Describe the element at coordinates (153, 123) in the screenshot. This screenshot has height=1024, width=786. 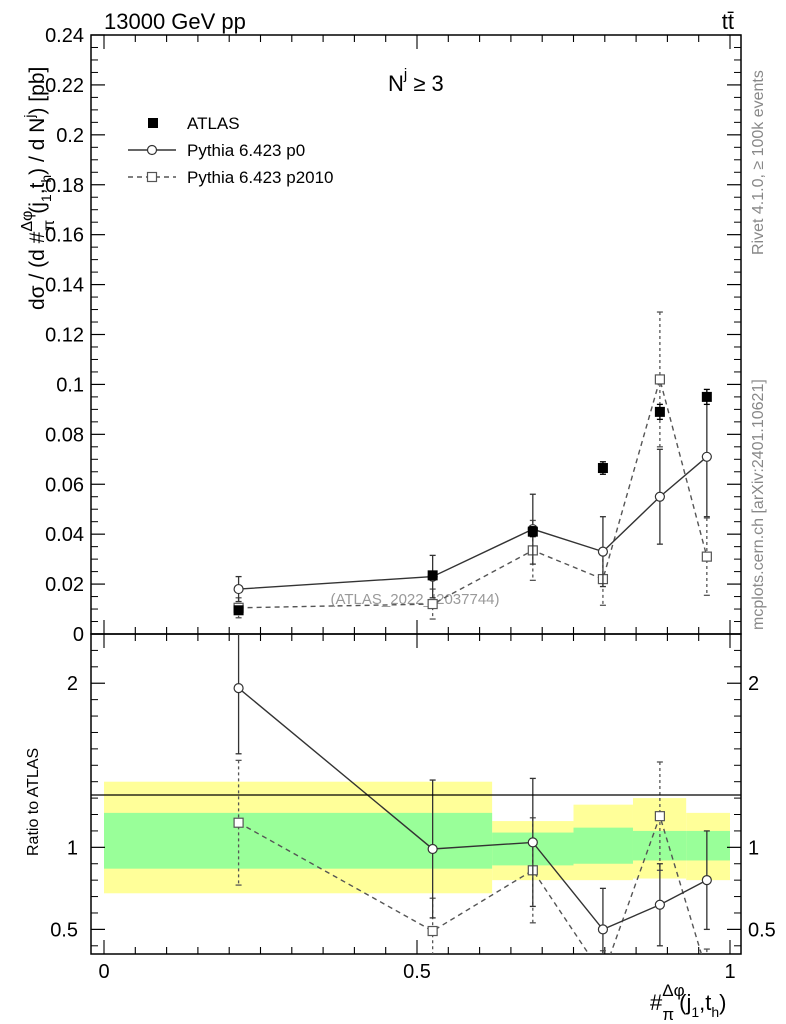
I see `legend-marker-atlas` at that location.